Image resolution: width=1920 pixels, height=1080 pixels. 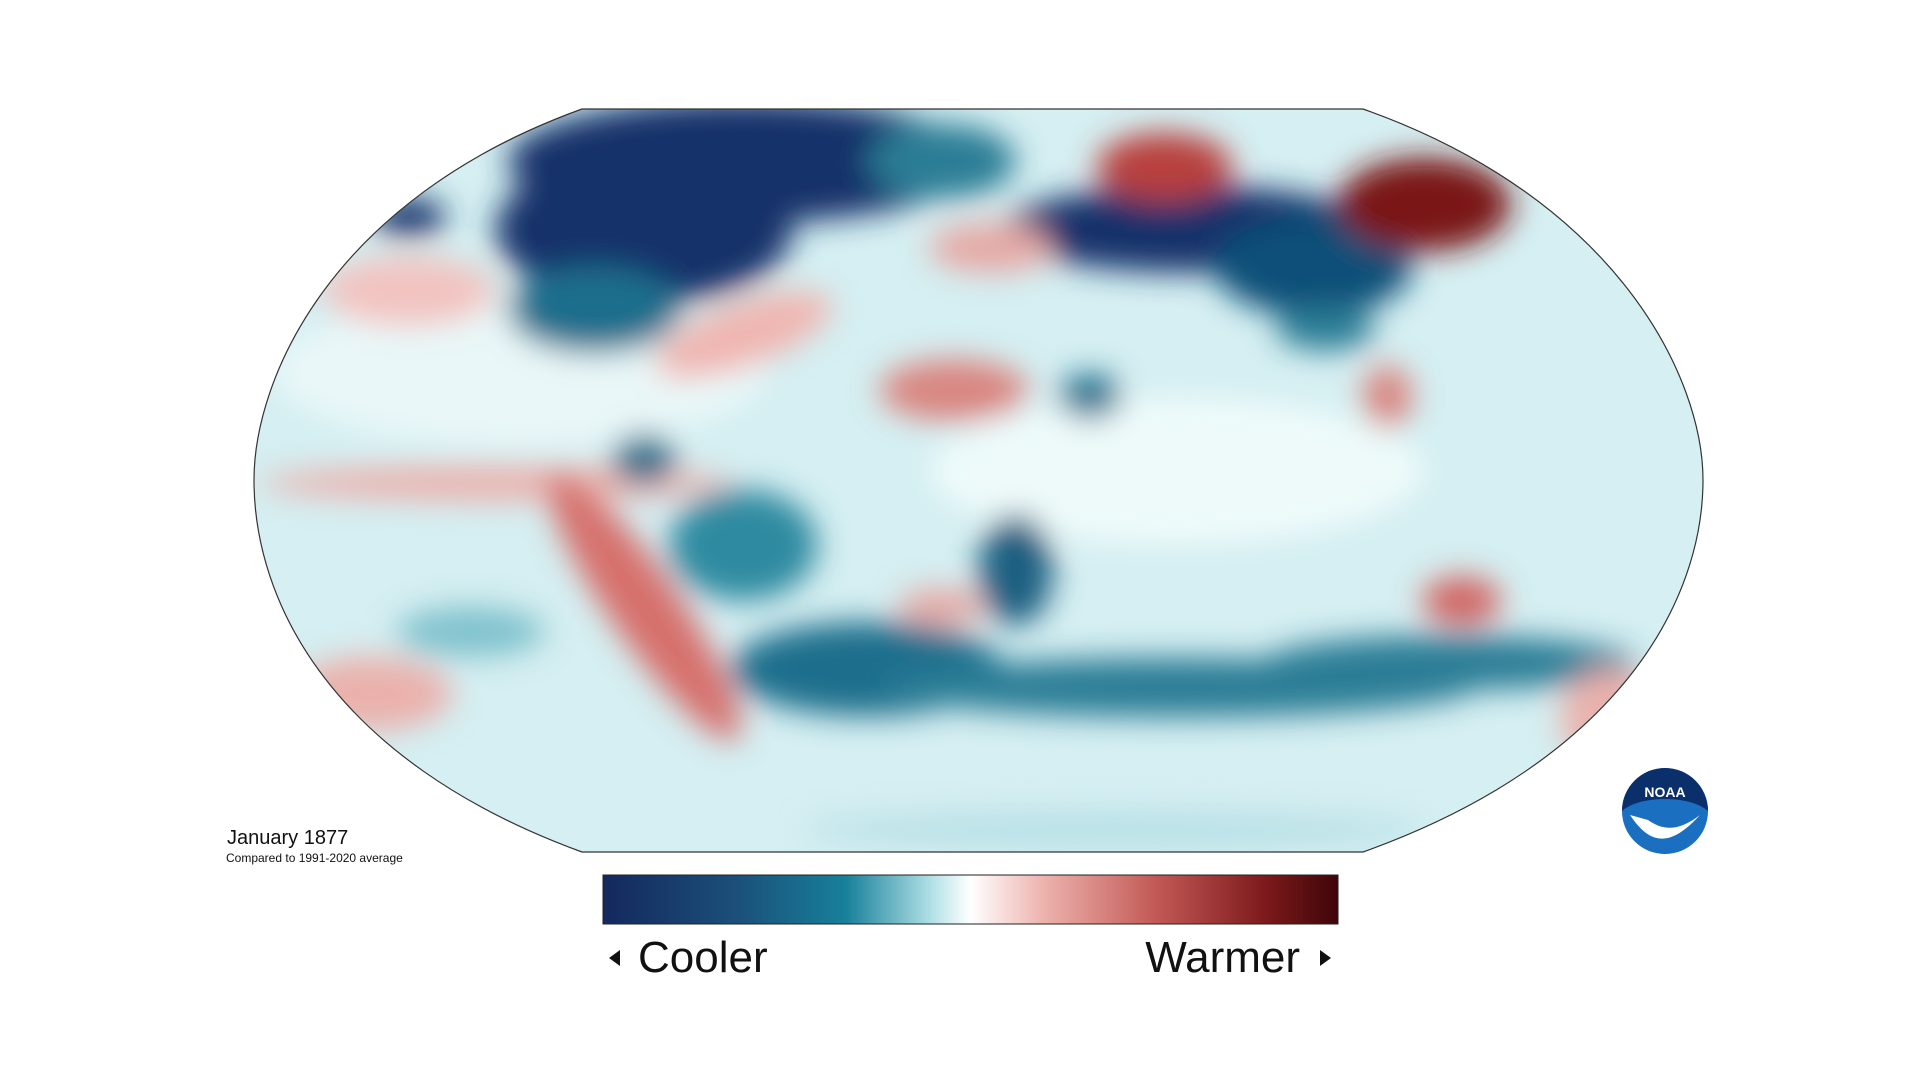 I want to click on noaa-logo: NOAA, so click(x=1665, y=811).